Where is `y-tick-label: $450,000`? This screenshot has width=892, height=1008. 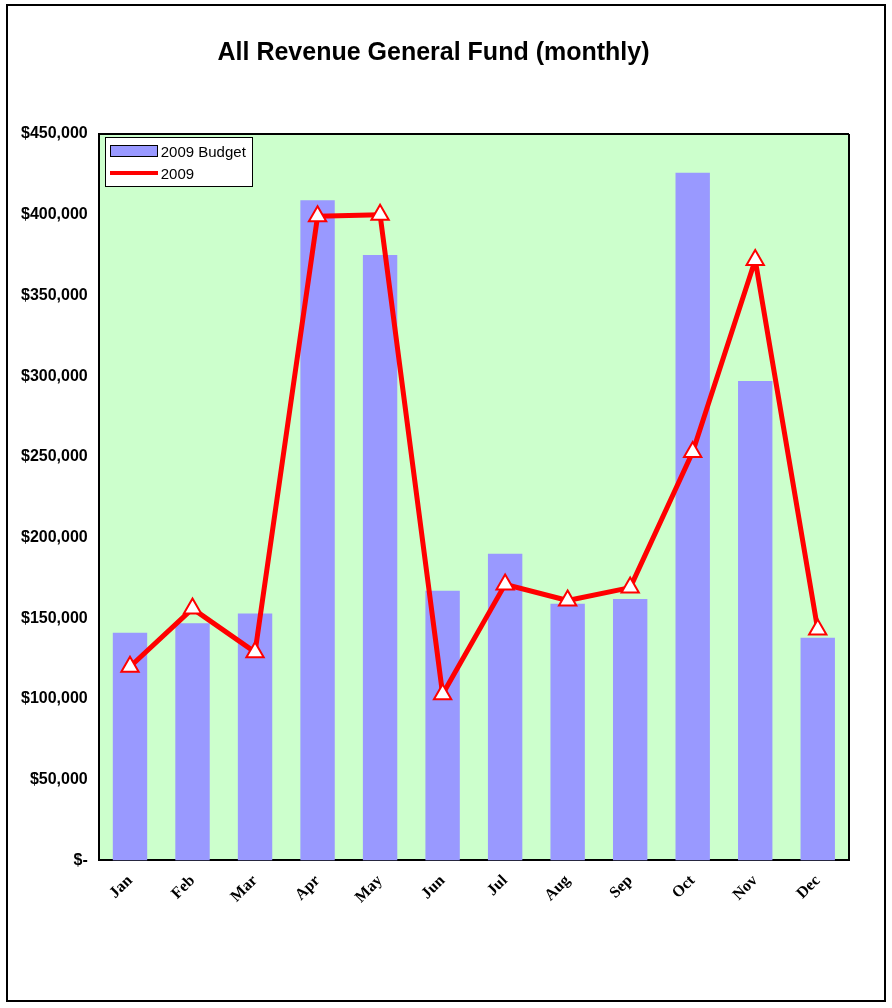 y-tick-label: $450,000 is located at coordinates (54, 133).